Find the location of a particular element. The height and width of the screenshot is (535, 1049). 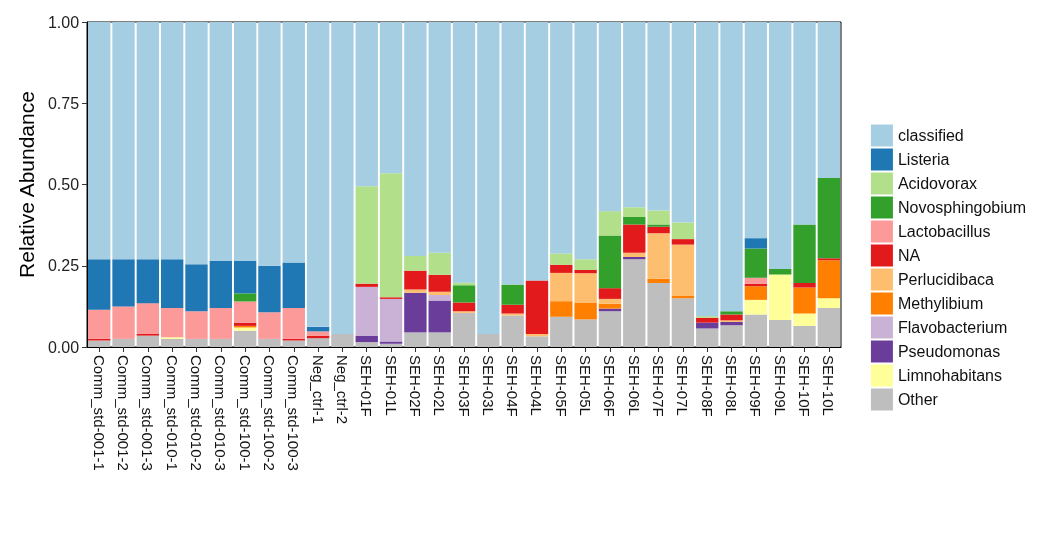

x-tick-label: SEH-08F is located at coordinates (707, 386).